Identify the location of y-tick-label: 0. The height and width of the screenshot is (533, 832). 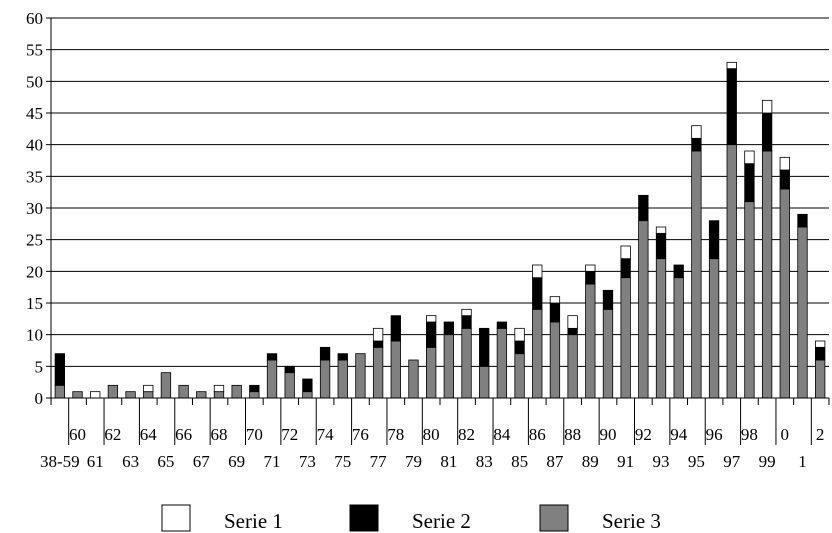
(39, 398).